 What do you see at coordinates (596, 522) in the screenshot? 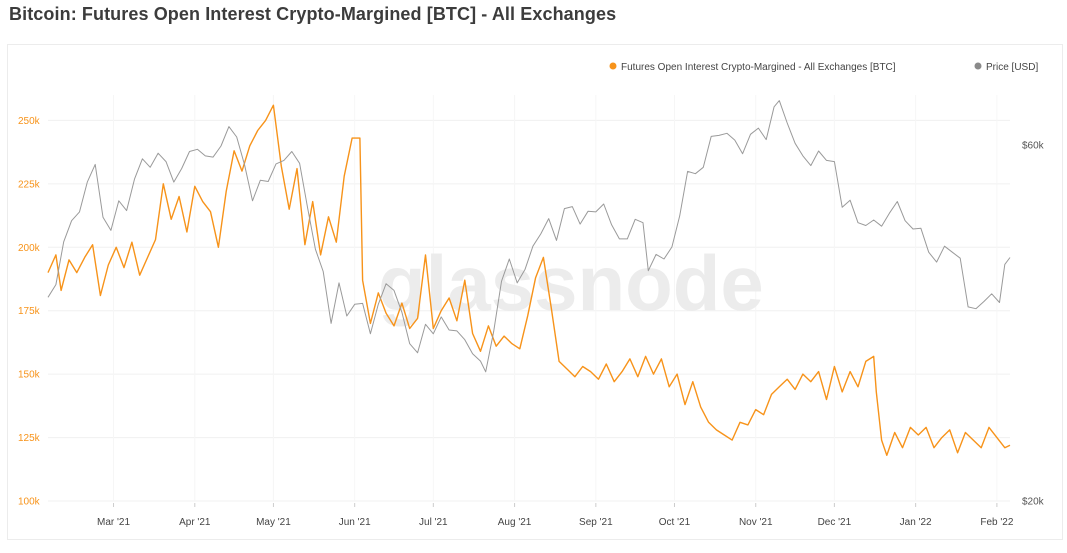
I see `x-tick-label: Sep '21` at bounding box center [596, 522].